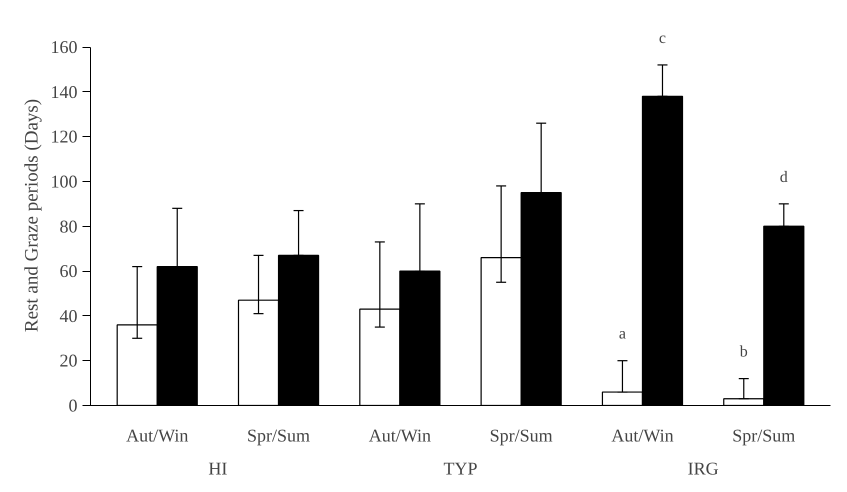 The width and height of the screenshot is (847, 492). Describe the element at coordinates (218, 468) in the screenshot. I see `text: HI` at that location.